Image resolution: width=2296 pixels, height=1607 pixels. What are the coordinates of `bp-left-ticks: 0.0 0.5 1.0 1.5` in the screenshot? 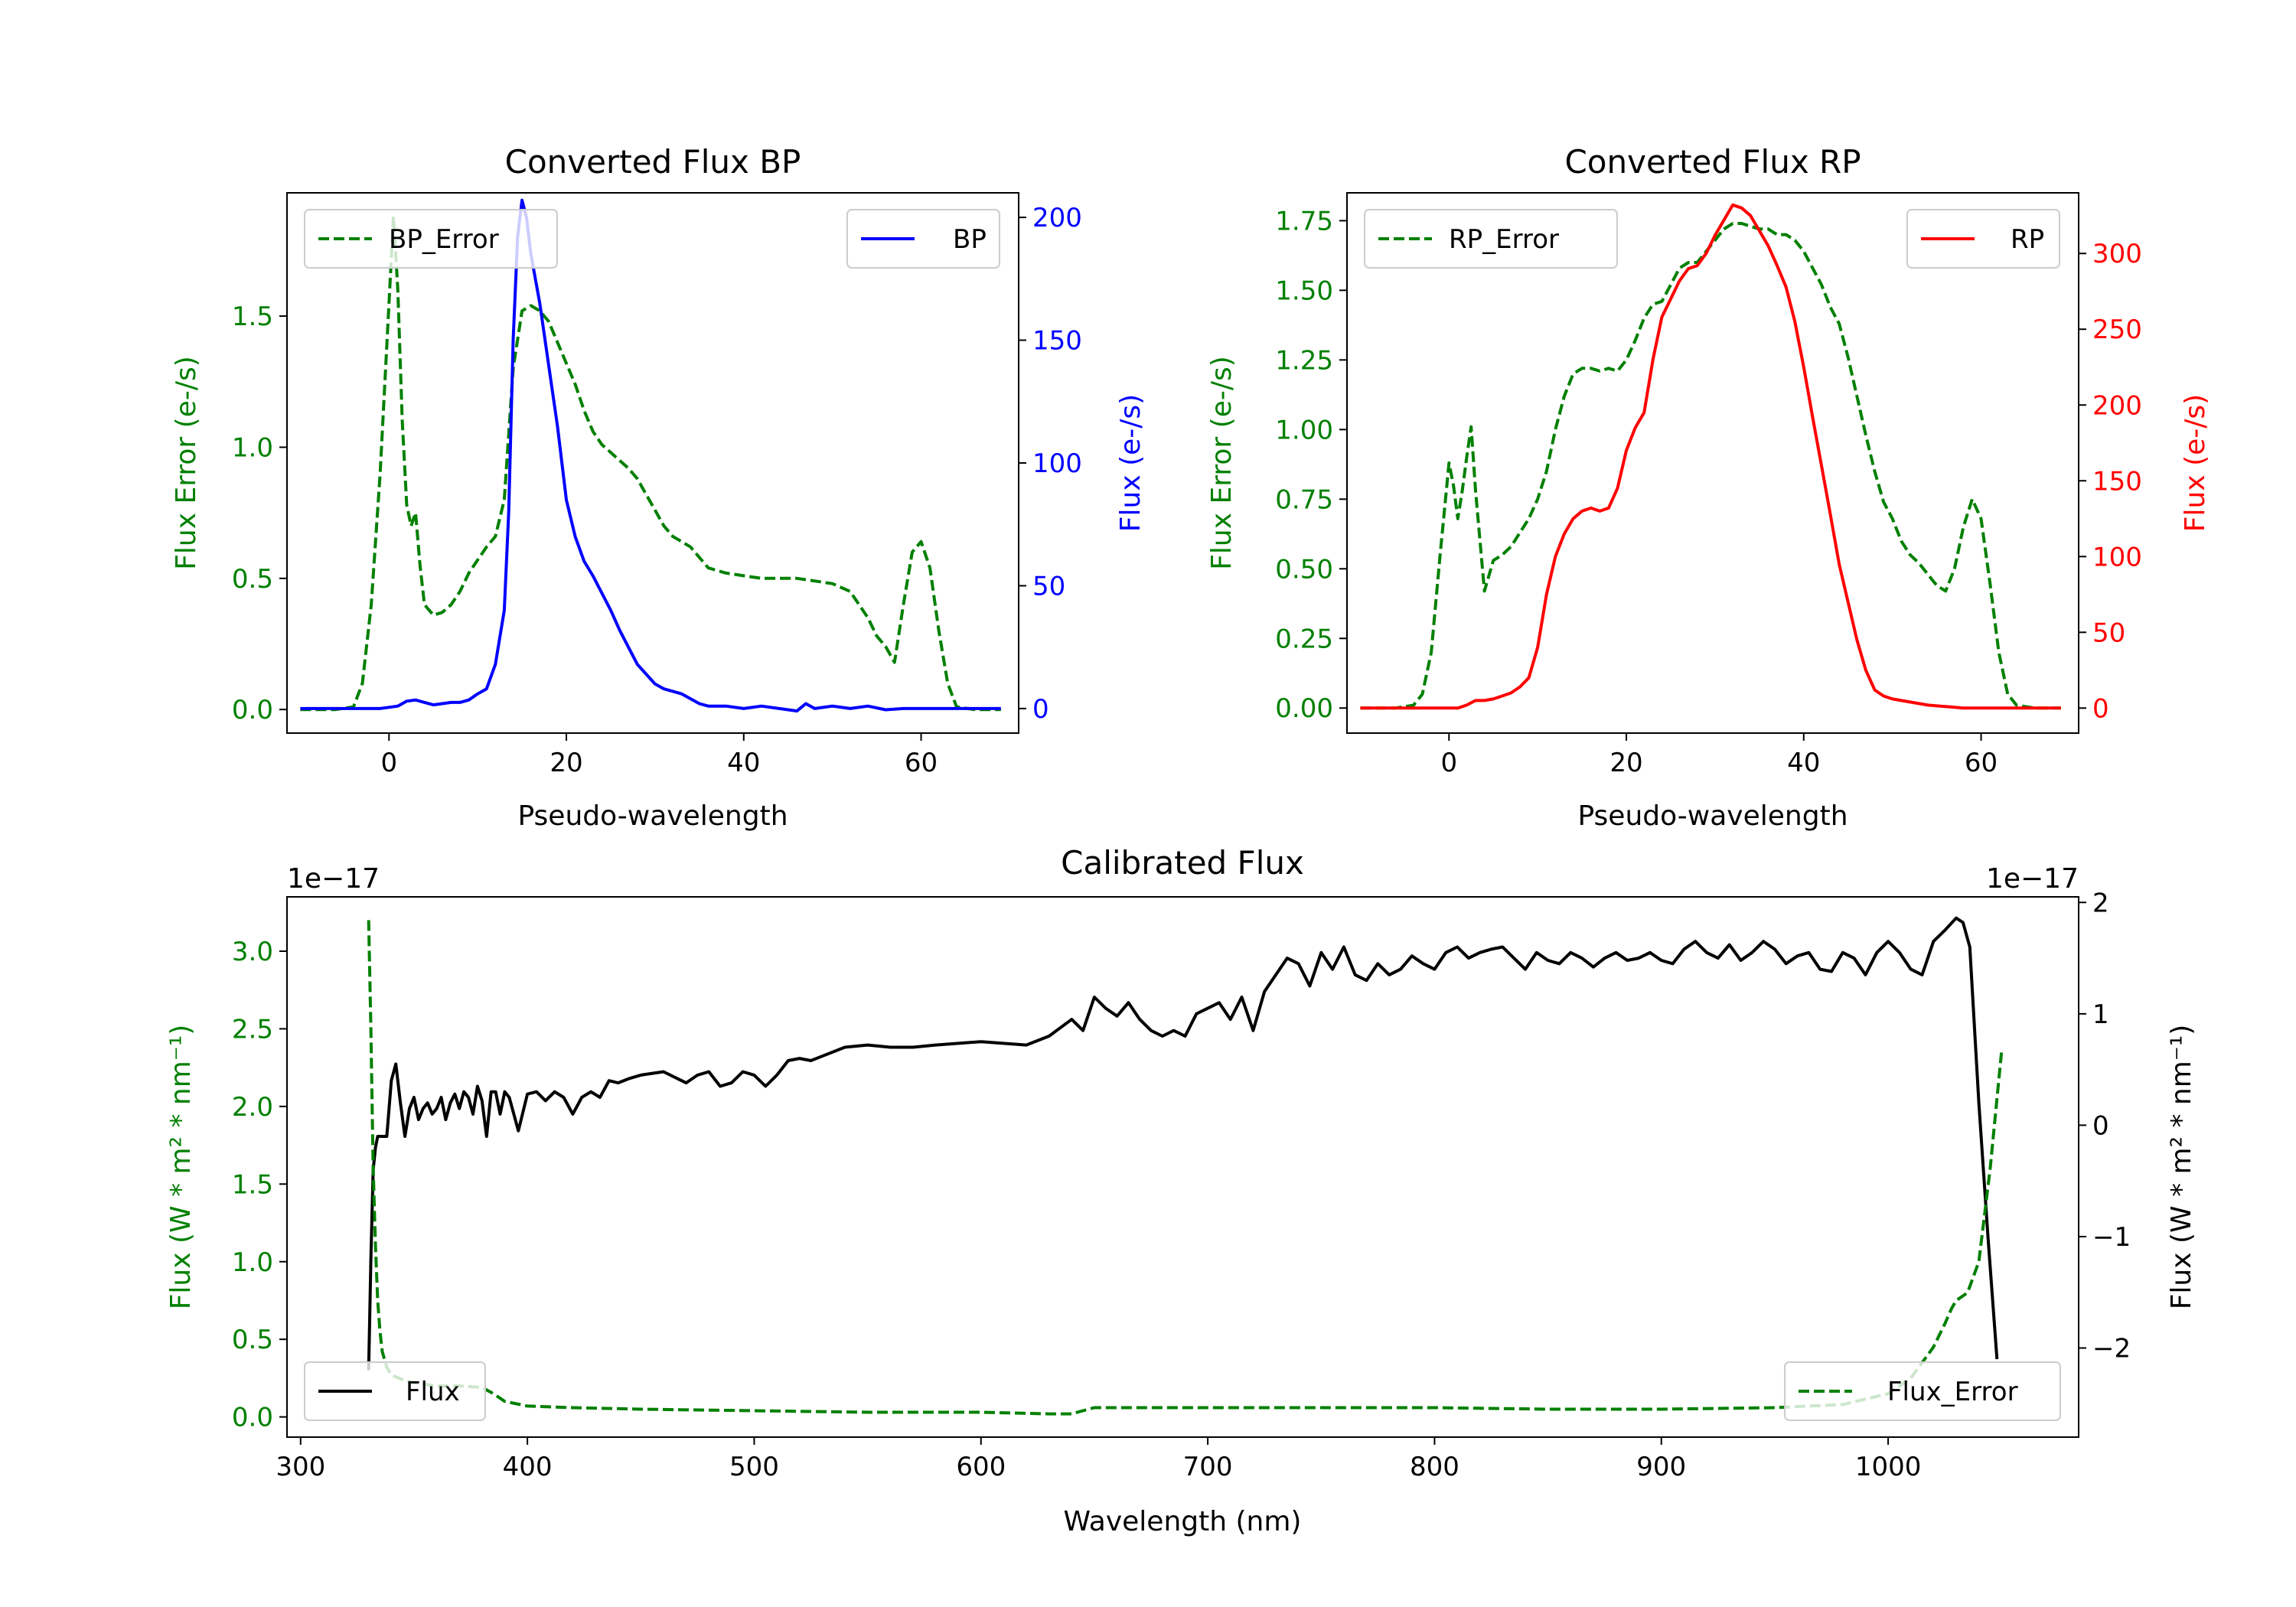 It's located at (259, 513).